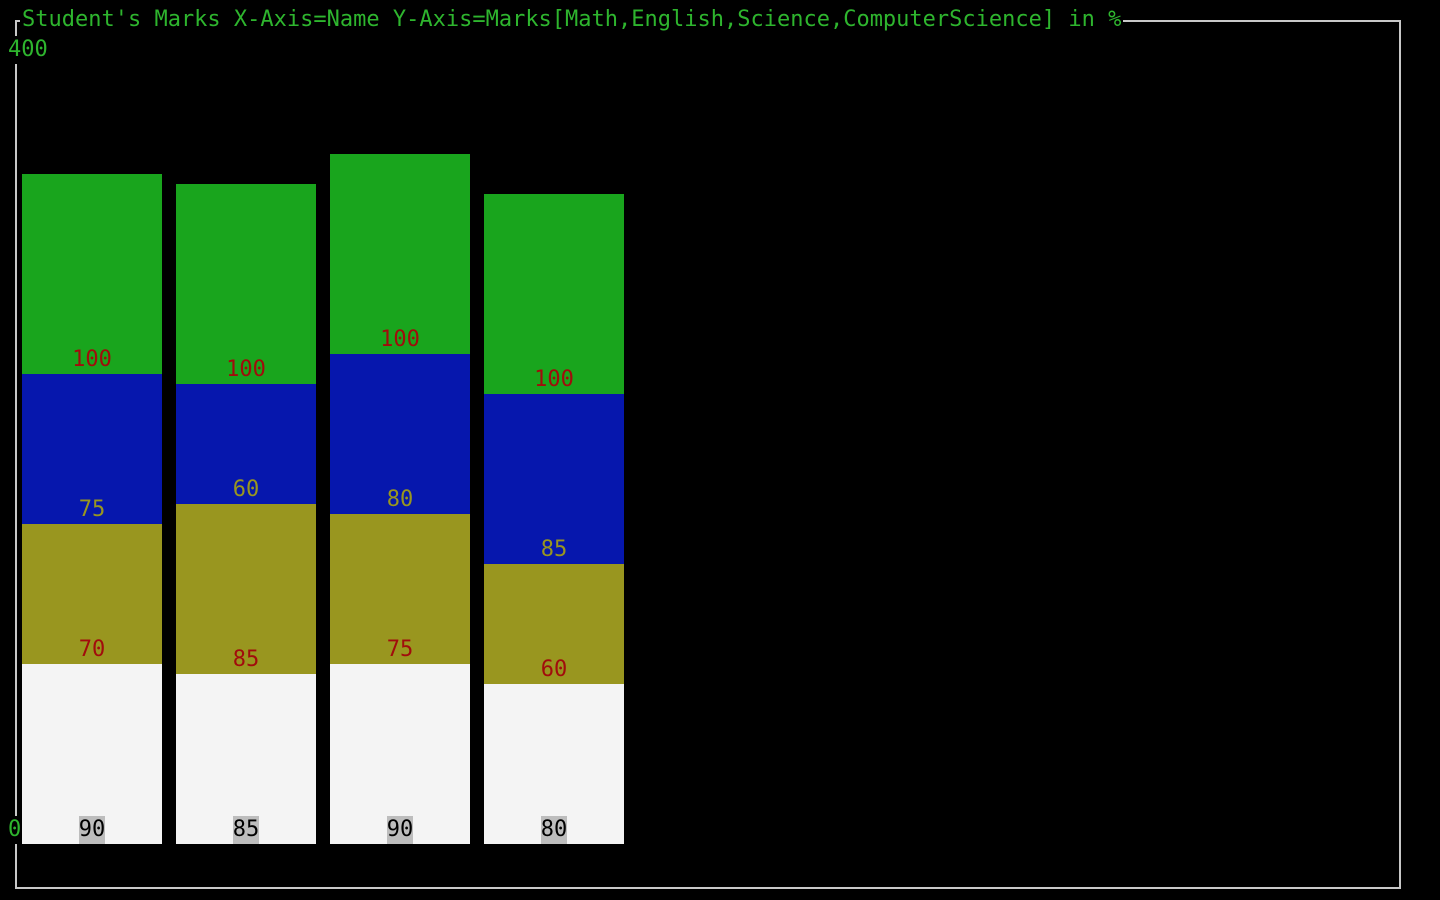  Describe the element at coordinates (28, 50) in the screenshot. I see `y-axis-max-label: 400` at that location.